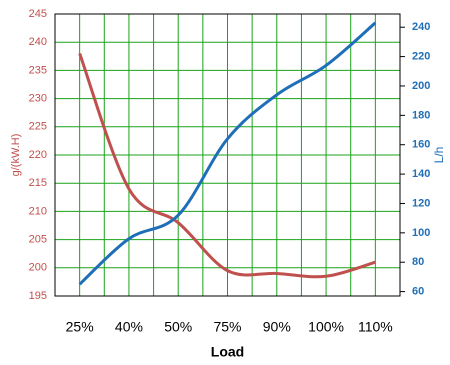 The height and width of the screenshot is (365, 450). Describe the element at coordinates (421, 145) in the screenshot. I see `y2-tick-label: 160` at that location.